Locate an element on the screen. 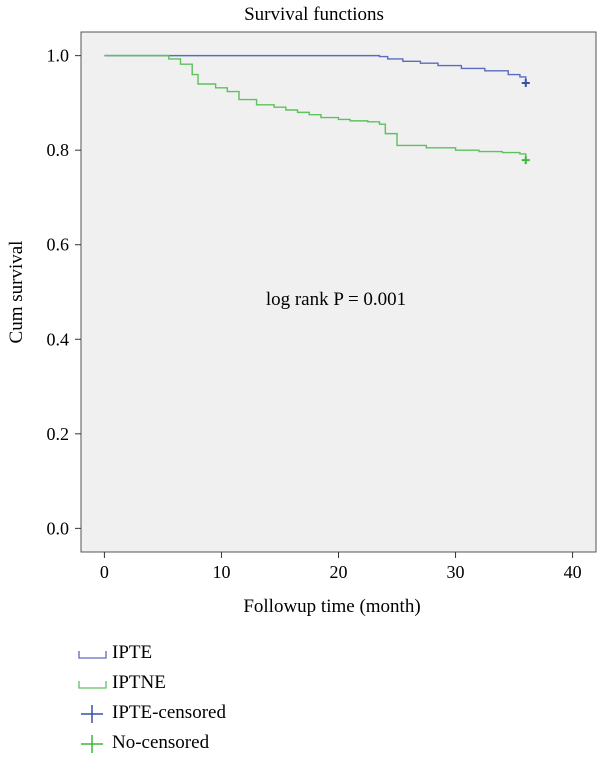  x-axis-label: Followup time (month) is located at coordinates (331, 606).